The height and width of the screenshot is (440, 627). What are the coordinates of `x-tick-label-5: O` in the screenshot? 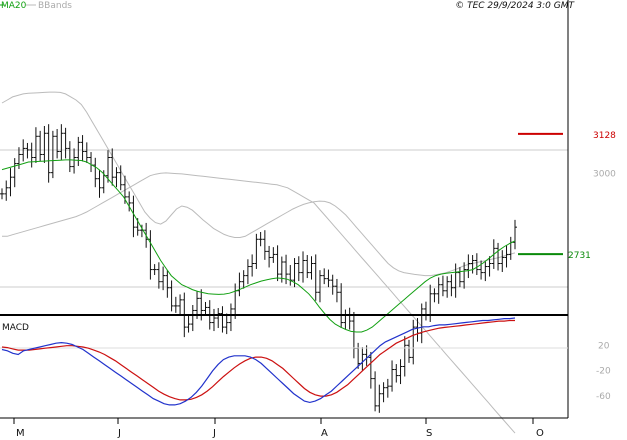 It's located at (540, 433).